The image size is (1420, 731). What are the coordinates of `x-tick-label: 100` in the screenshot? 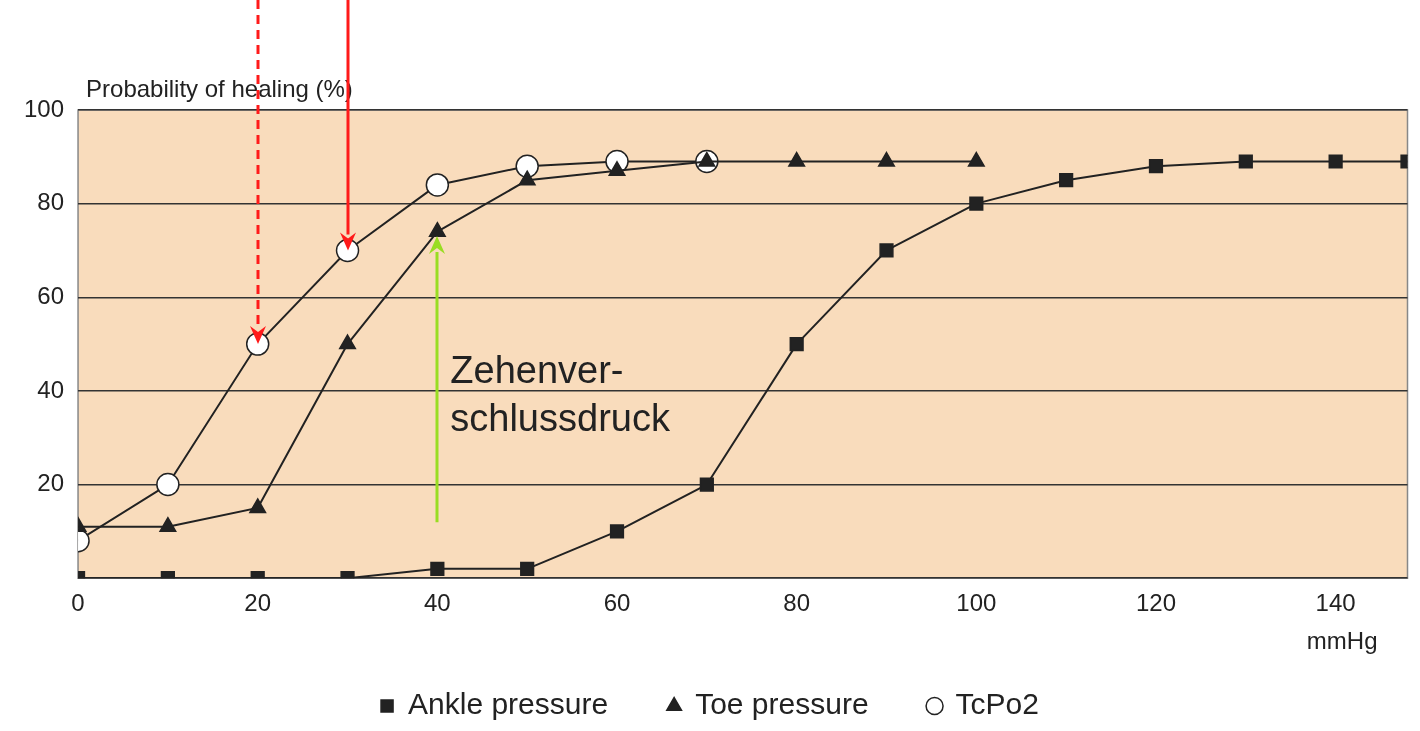 It's located at (976, 603).